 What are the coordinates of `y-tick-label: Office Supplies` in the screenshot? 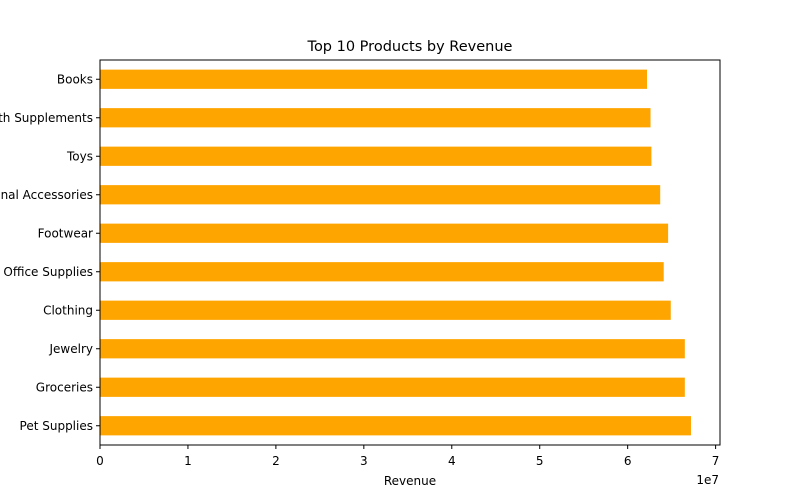 It's located at (48, 272).